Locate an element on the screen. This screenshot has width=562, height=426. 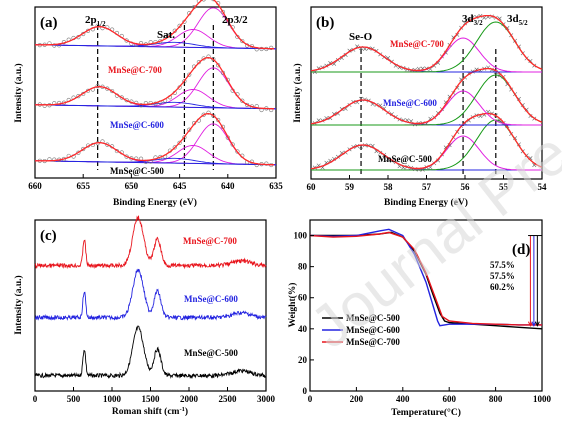
x-axis-label-d: Temperature(°C) is located at coordinates (426, 412).